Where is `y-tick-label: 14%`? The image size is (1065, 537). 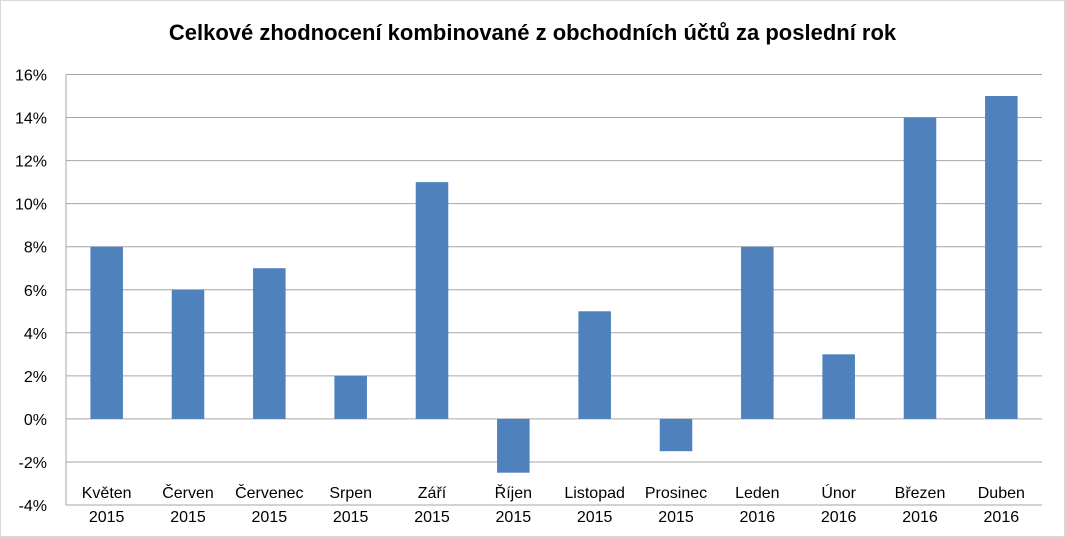 y-tick-label: 14% is located at coordinates (31, 119).